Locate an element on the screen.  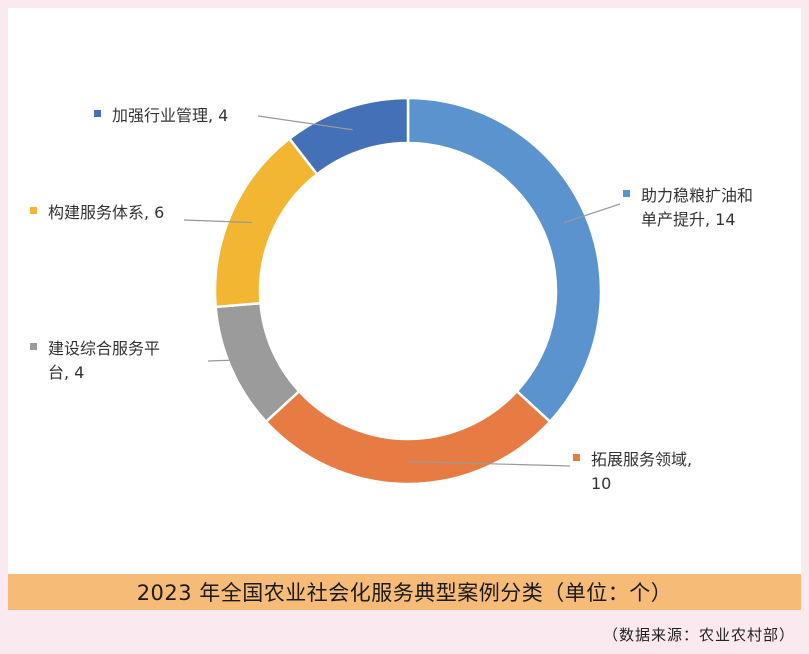
slice-guanli is located at coordinates (348, 136).